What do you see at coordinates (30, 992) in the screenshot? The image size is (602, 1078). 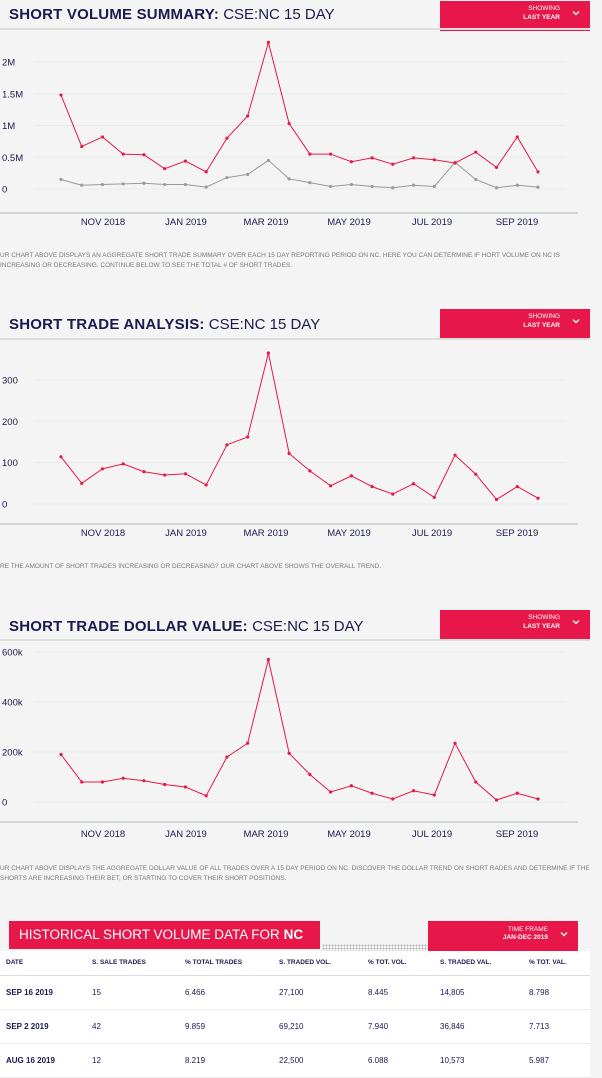 I see `cell-date: SEP 16 2019` at bounding box center [30, 992].